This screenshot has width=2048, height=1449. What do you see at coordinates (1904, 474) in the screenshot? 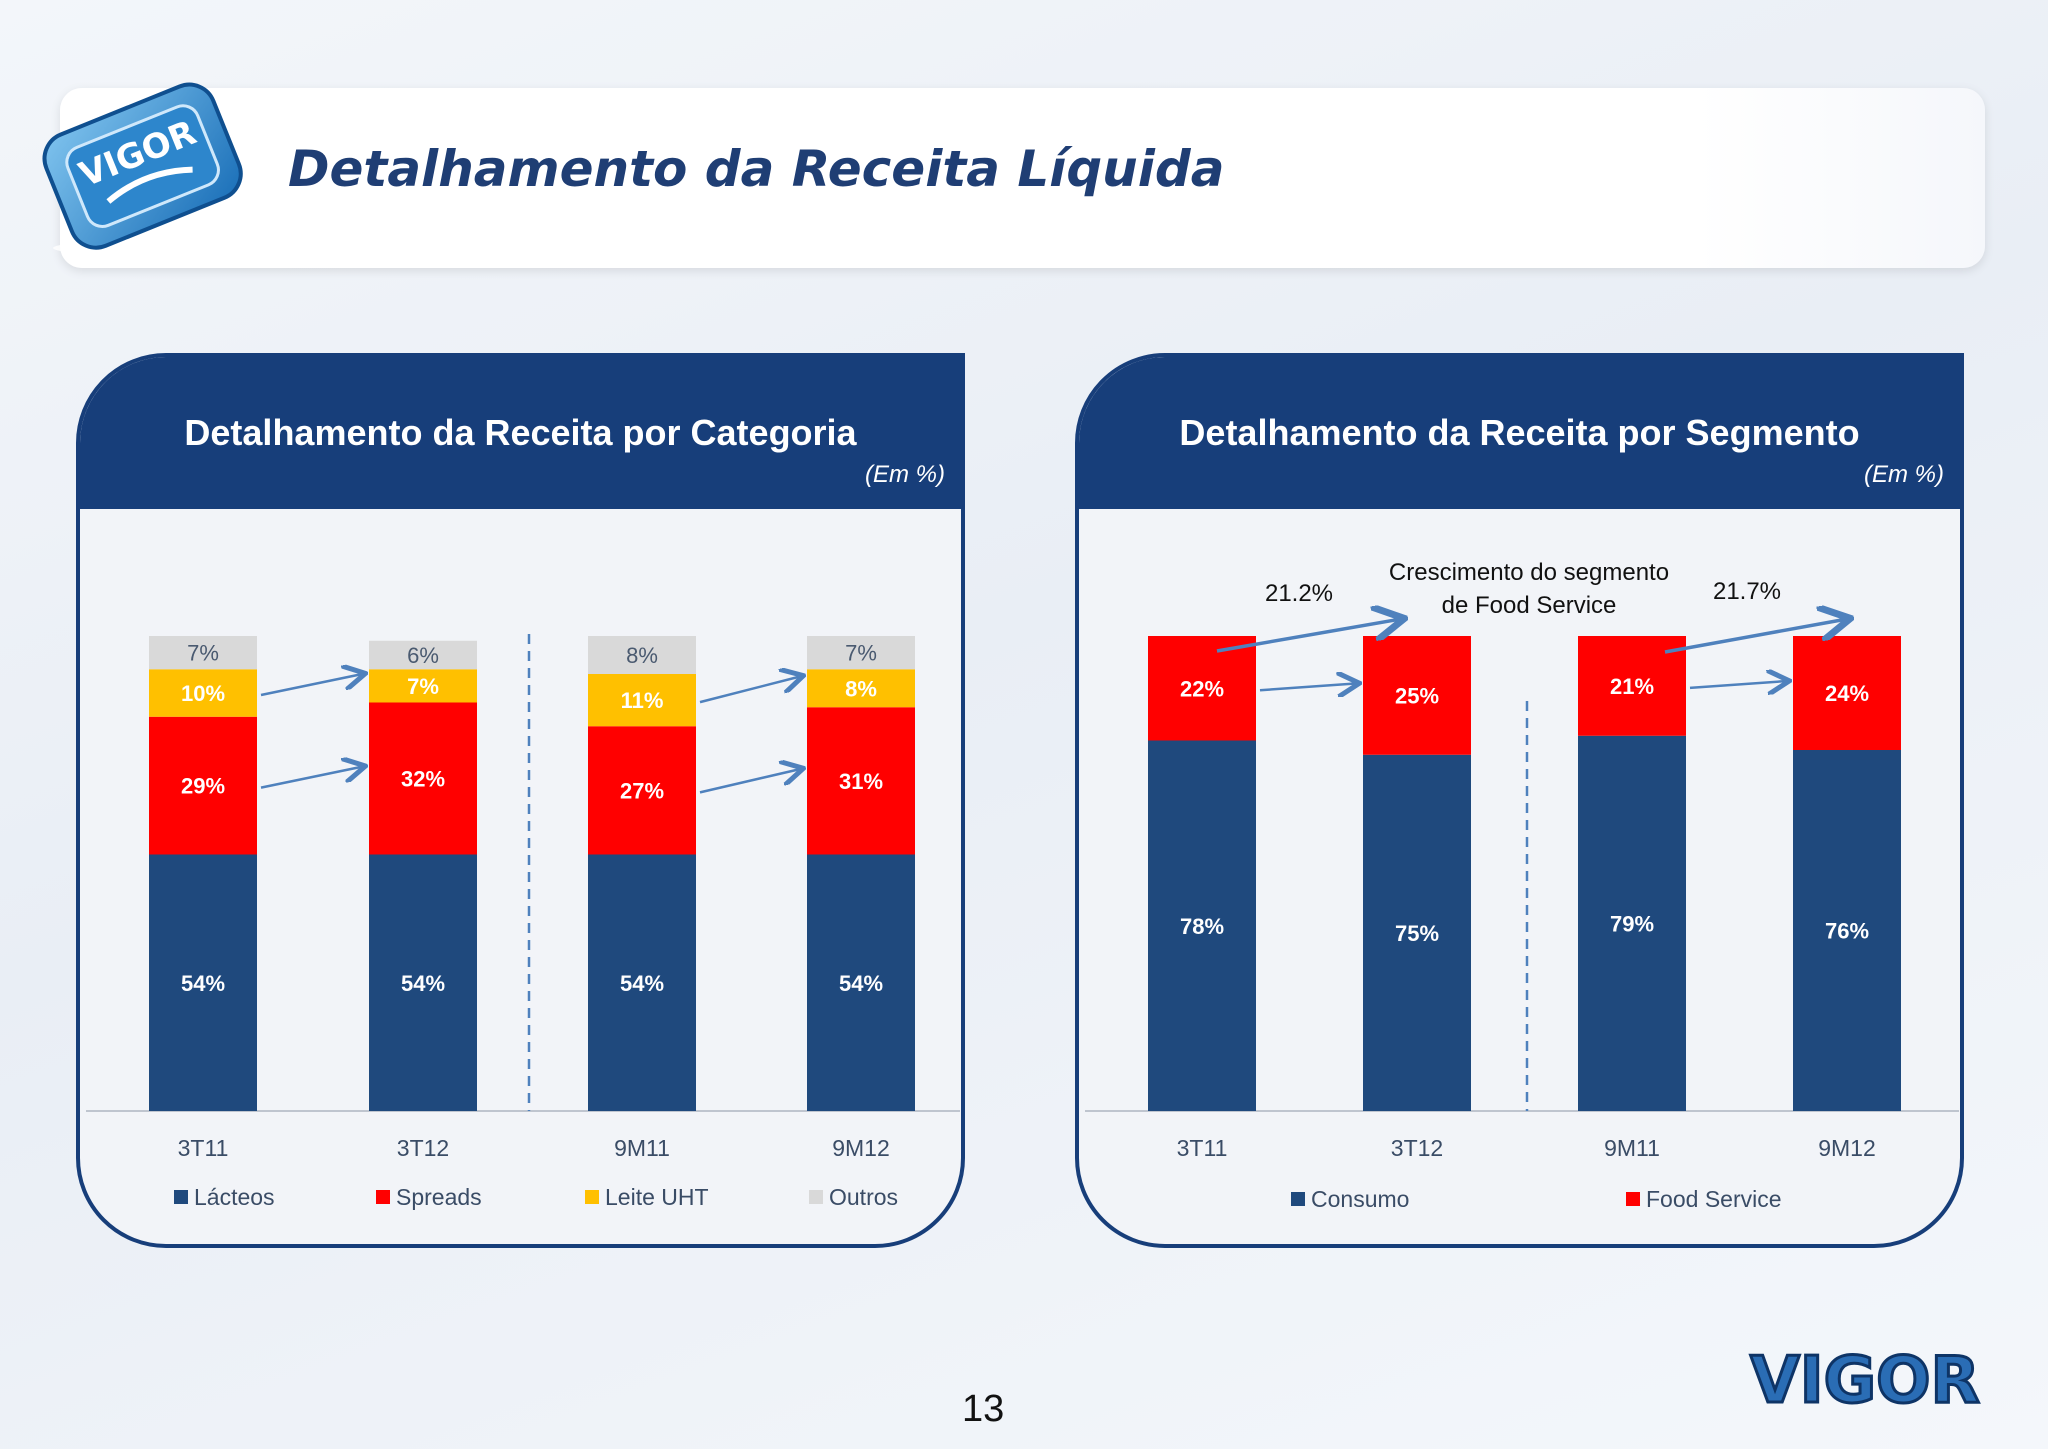
I see `segment-chart-unit: (Em %)` at bounding box center [1904, 474].